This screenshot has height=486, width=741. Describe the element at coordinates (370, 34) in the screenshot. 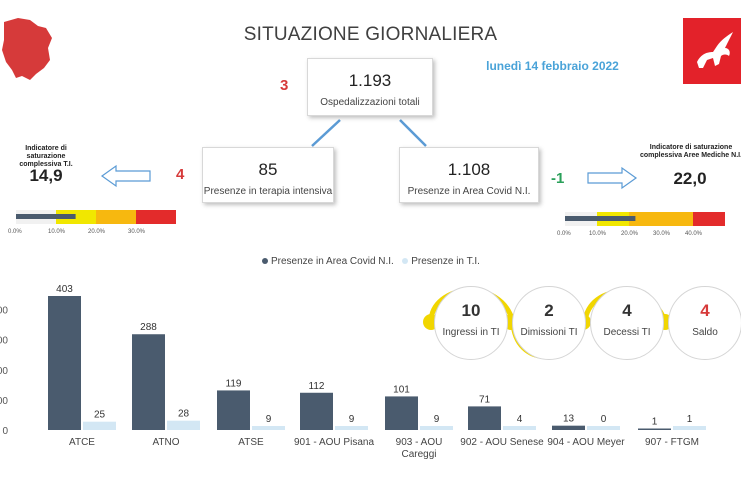

I see `page-title: SITUAZIONE GIORNALIERA` at that location.